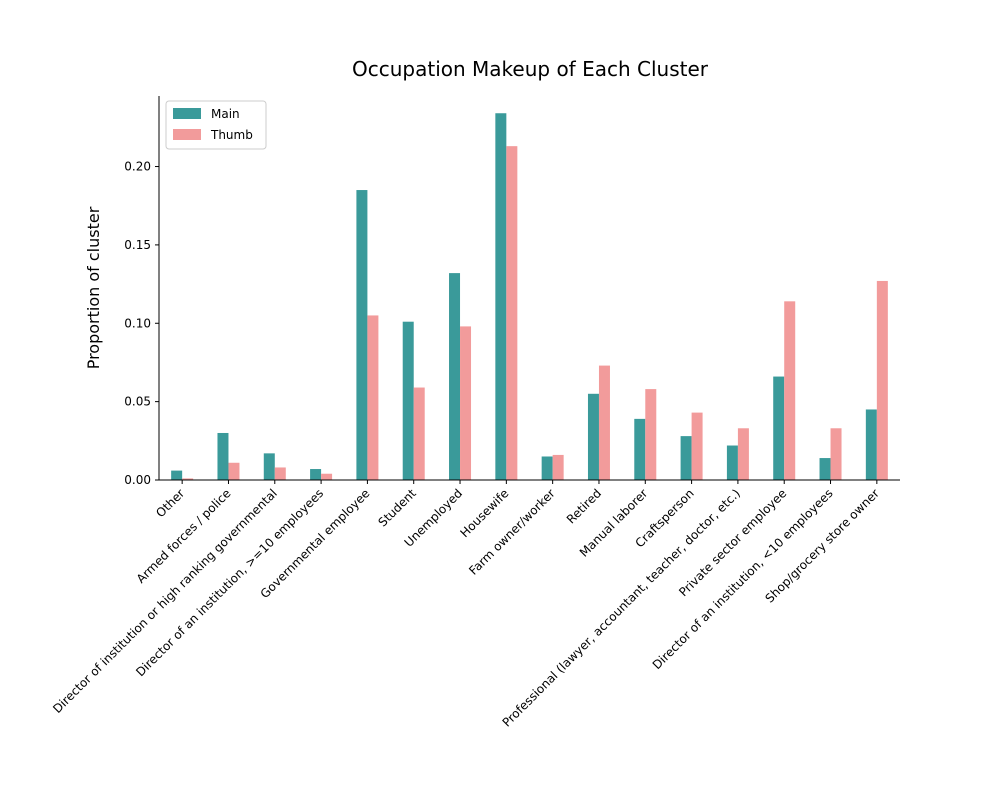 The image size is (1000, 800). I want to click on legend-swatch-main, so click(187, 113).